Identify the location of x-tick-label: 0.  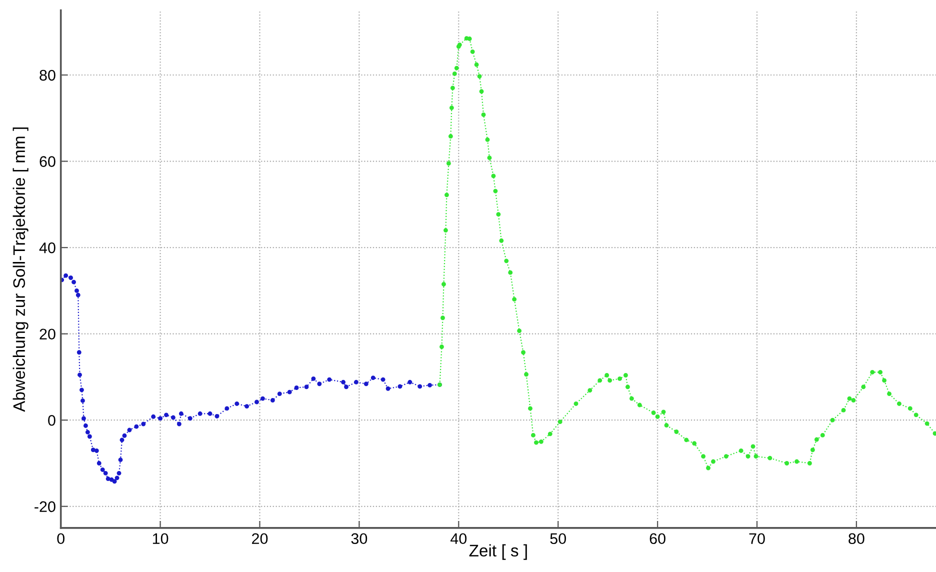
(60, 538).